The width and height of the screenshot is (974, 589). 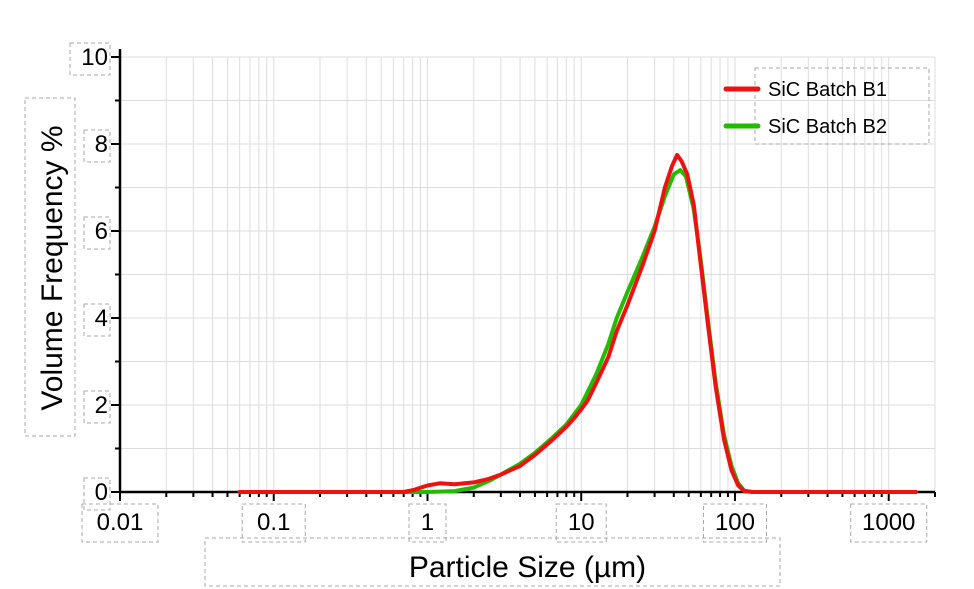 I want to click on legend: SiC Batch B1 SiC Batch B2, so click(x=826, y=106).